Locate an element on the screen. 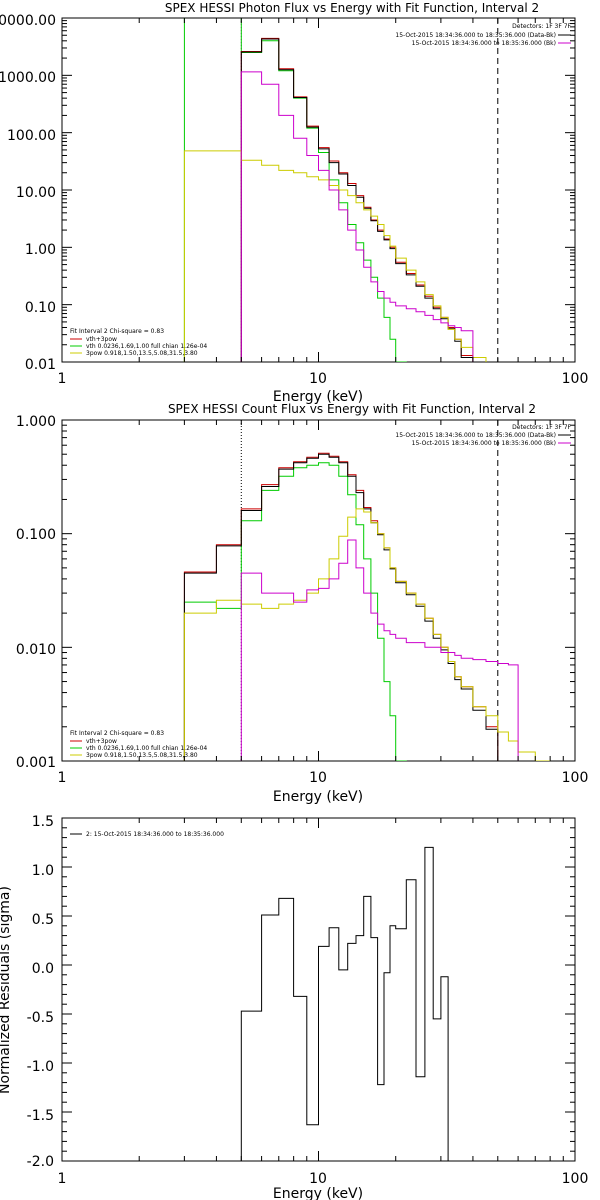 This screenshot has height=1200, width=600. photon-ytick-0.01: 0.01 is located at coordinates (40, 365).